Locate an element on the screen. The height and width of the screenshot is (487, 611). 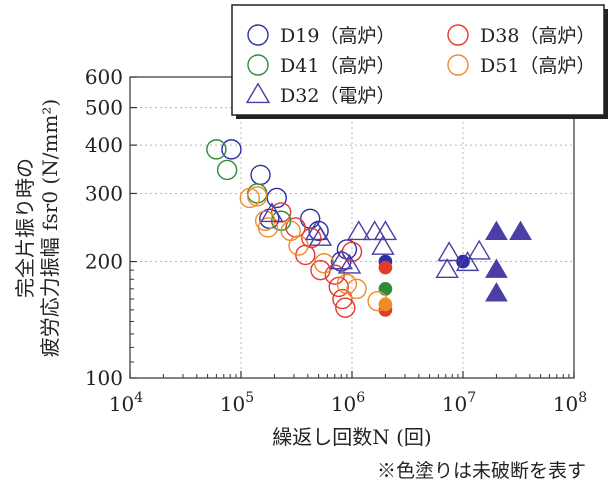
legend-box is located at coordinates (418, 60).